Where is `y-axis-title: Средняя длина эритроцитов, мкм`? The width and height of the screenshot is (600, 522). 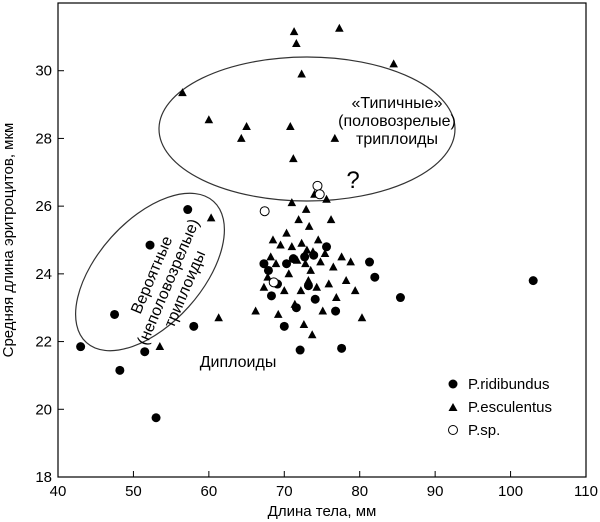 y-axis-title: Средняя длина эритроцитов, мкм is located at coordinates (8, 240).